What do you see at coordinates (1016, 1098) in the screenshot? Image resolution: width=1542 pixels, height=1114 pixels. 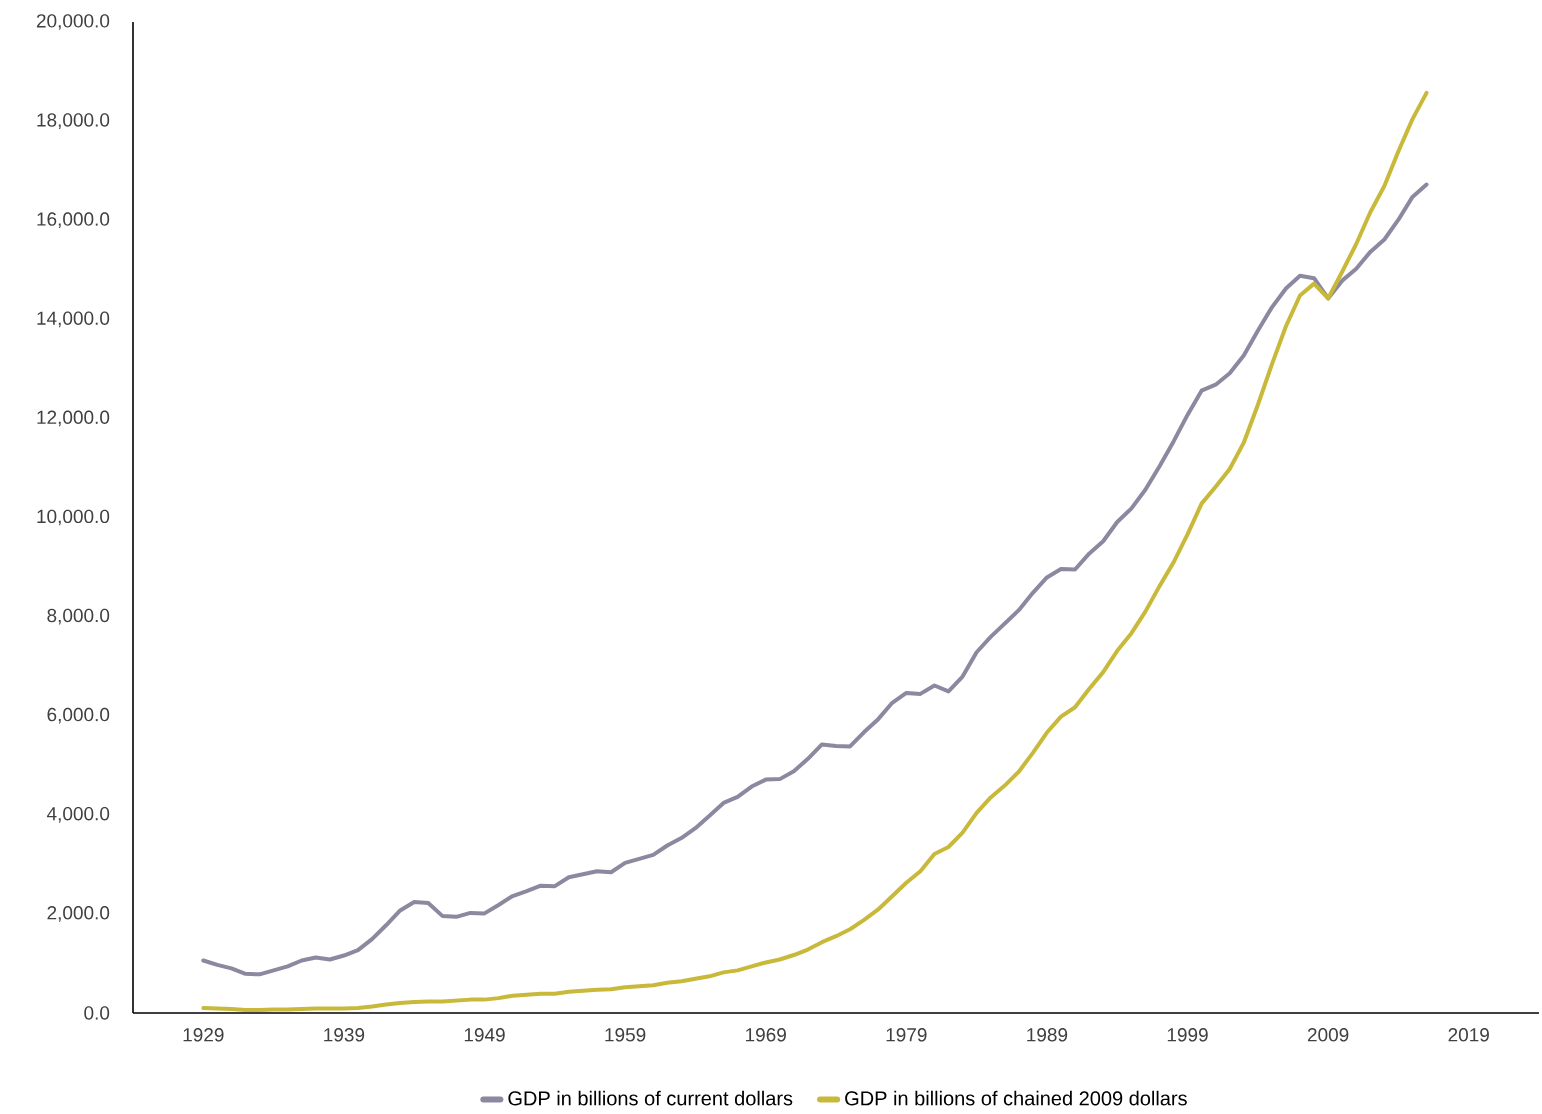 I see `legend-label: GDP in billions of chained 2009 dollars` at bounding box center [1016, 1098].